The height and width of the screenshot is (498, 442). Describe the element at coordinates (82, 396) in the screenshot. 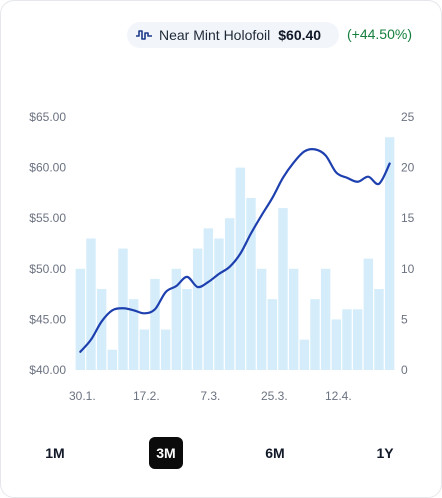

I see `x-tick-label: 30.1.` at that location.